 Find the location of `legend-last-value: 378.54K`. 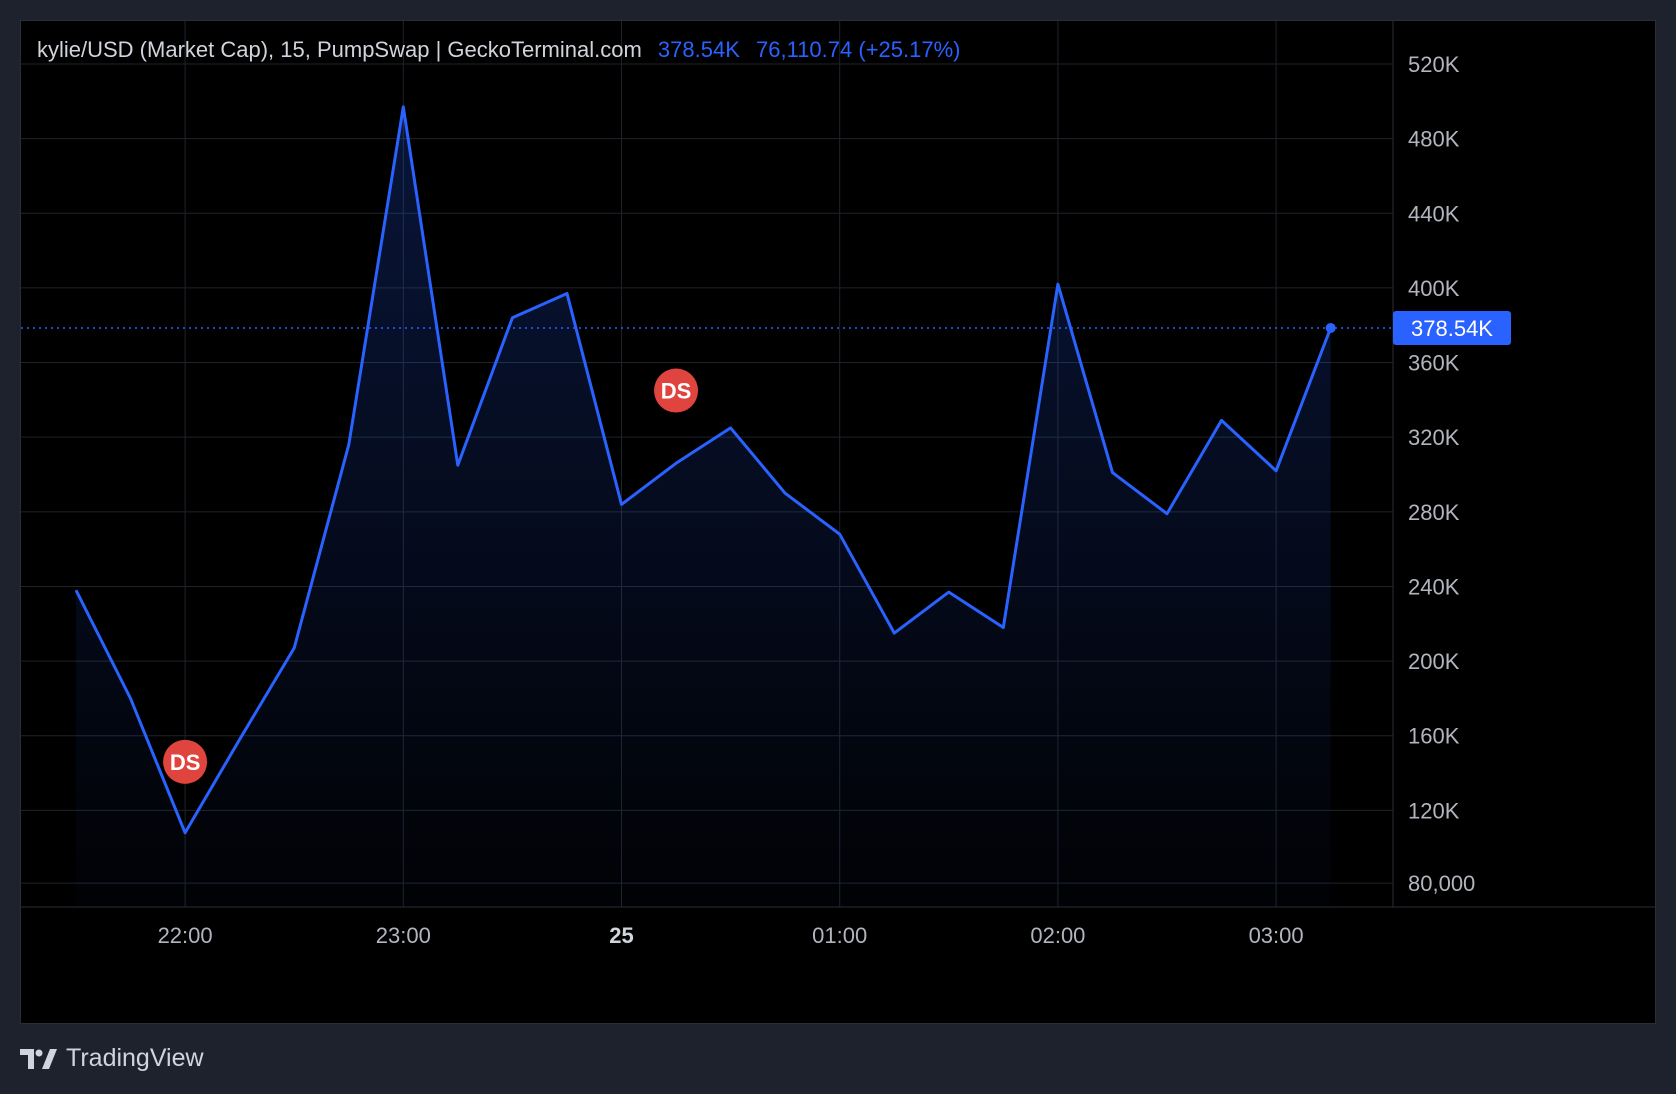

legend-last-value: 378.54K is located at coordinates (698, 49).